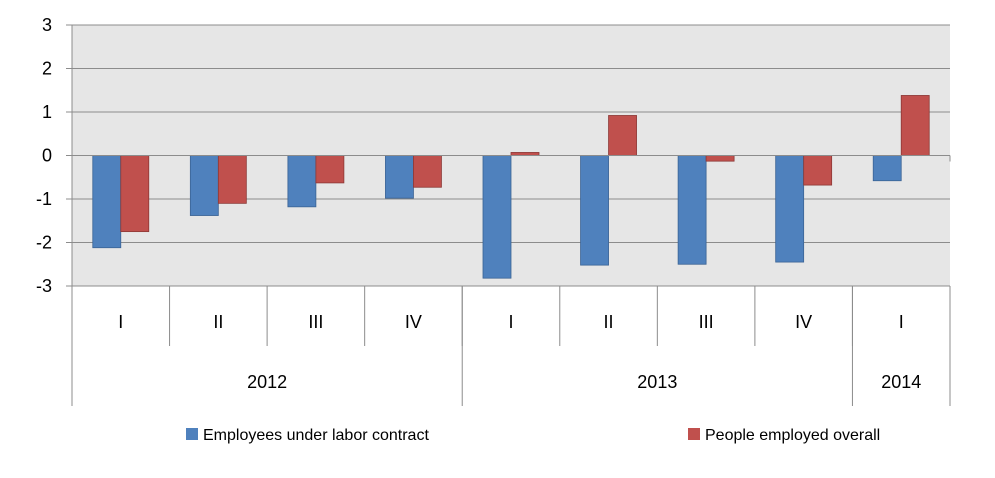  I want to click on y-axis: 3 2 1 0 -1 -2 -3, so click(54, 210).